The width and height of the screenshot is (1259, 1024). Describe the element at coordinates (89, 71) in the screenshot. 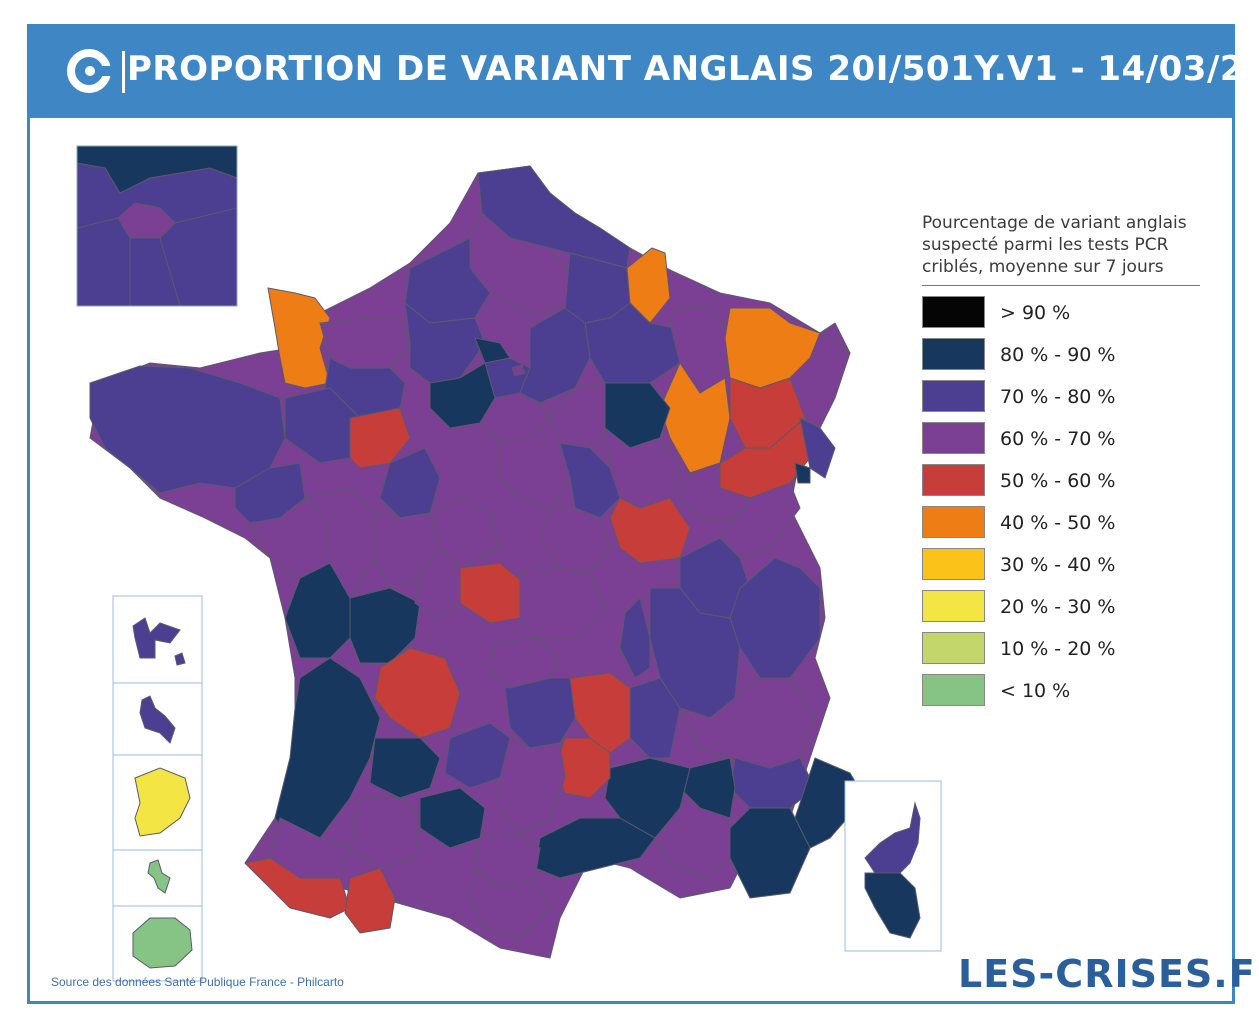

I see `les-crises-logo-icon` at that location.